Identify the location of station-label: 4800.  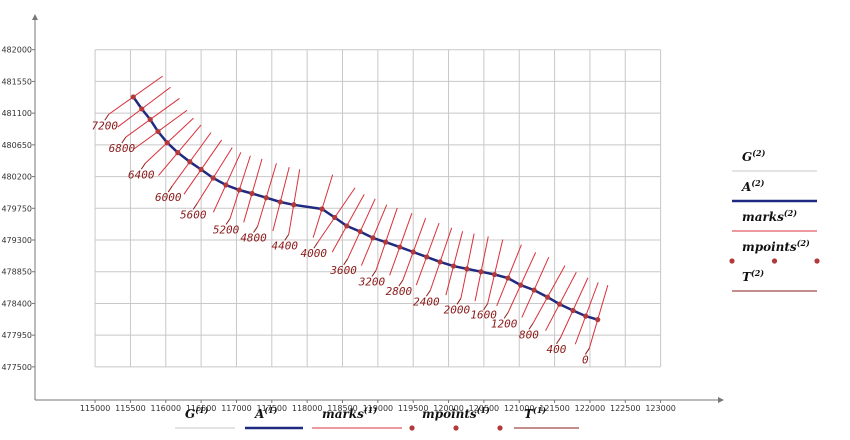
(253, 237).